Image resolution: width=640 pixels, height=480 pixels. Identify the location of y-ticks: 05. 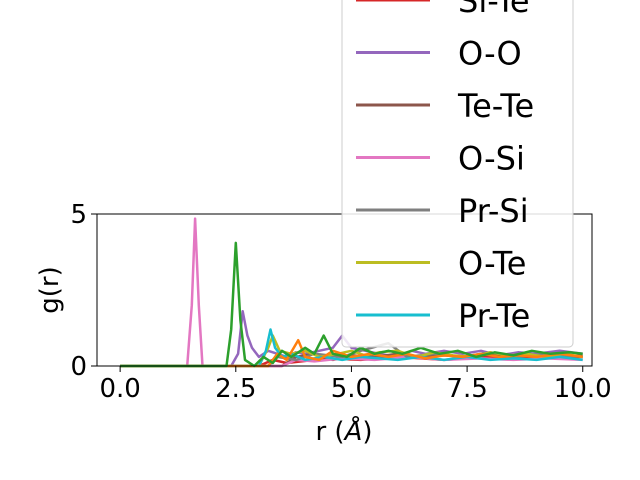
(83, 291).